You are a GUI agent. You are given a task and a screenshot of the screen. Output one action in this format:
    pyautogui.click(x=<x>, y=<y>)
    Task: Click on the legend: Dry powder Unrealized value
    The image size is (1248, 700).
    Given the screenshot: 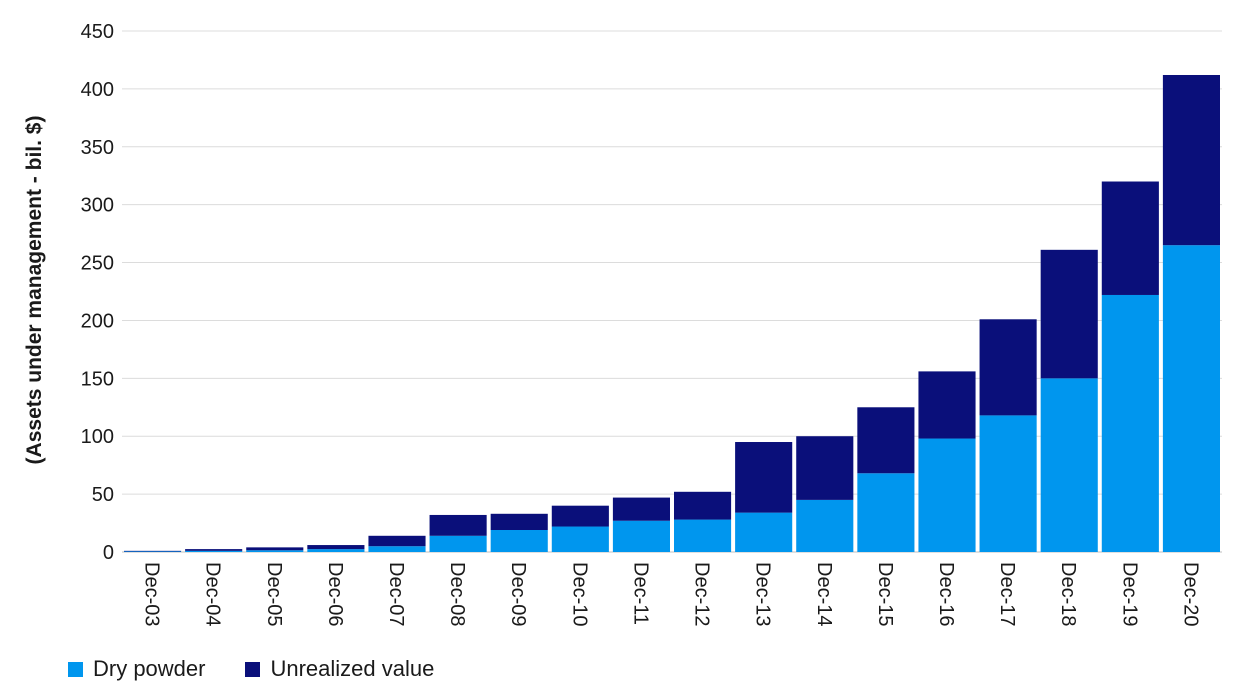 What is the action you would take?
    pyautogui.click(x=251, y=669)
    